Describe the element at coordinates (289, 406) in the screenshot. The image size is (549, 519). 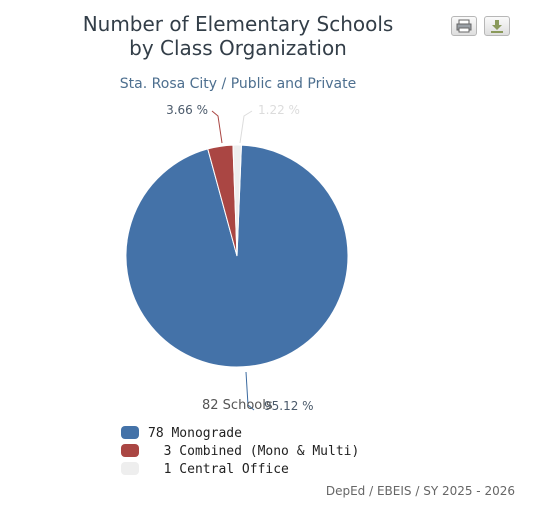
I see `data-label-0: 95.12 %` at that location.